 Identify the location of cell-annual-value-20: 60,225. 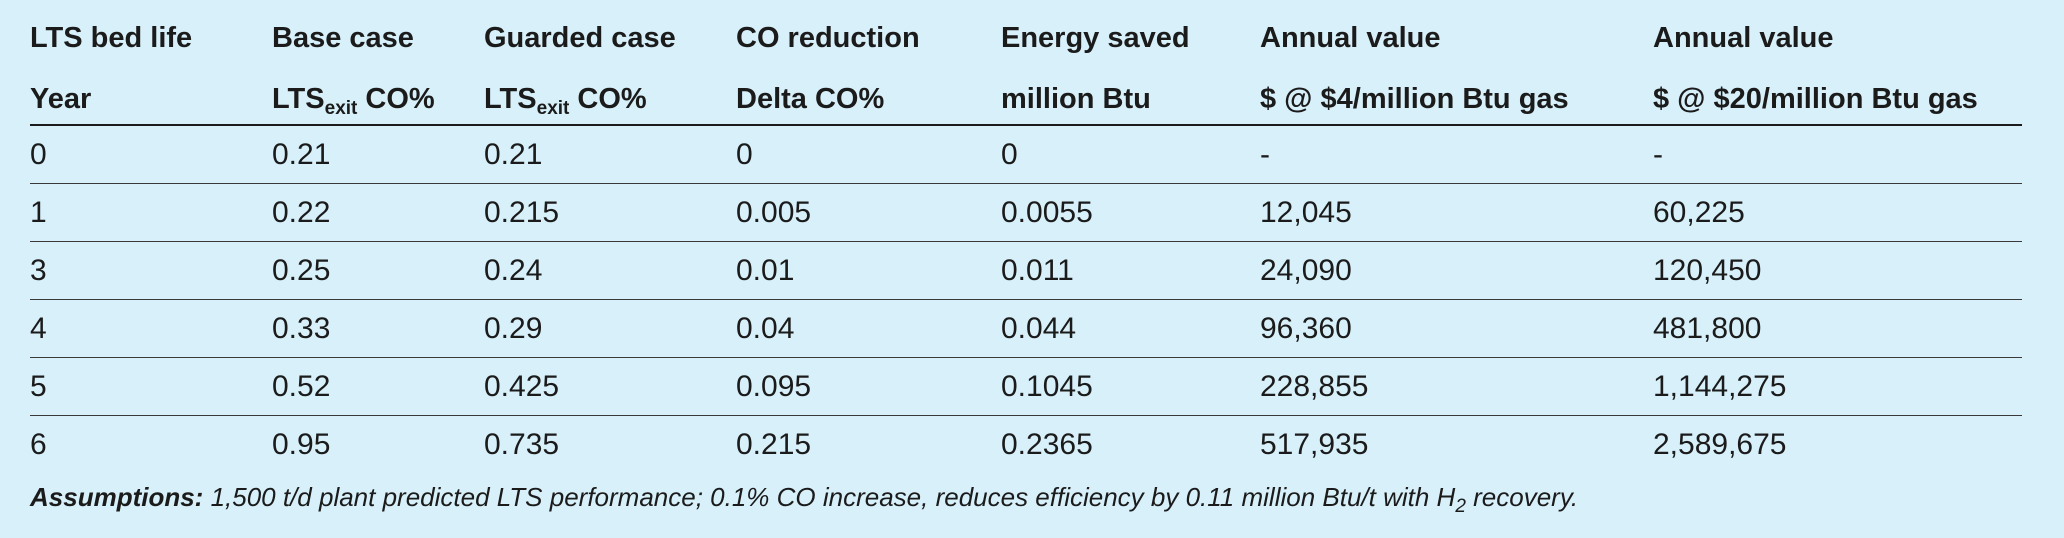
(1699, 212).